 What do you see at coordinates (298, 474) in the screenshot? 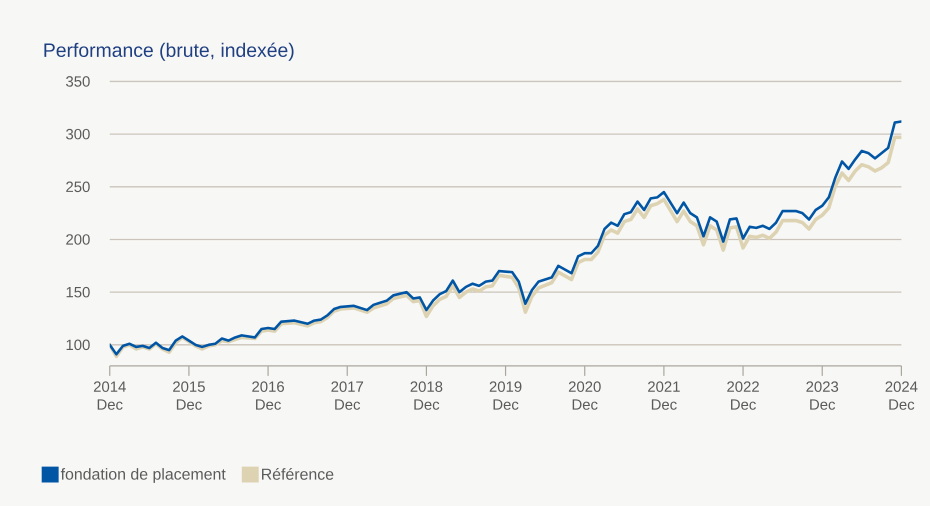
I see `legend-label: Référence` at bounding box center [298, 474].